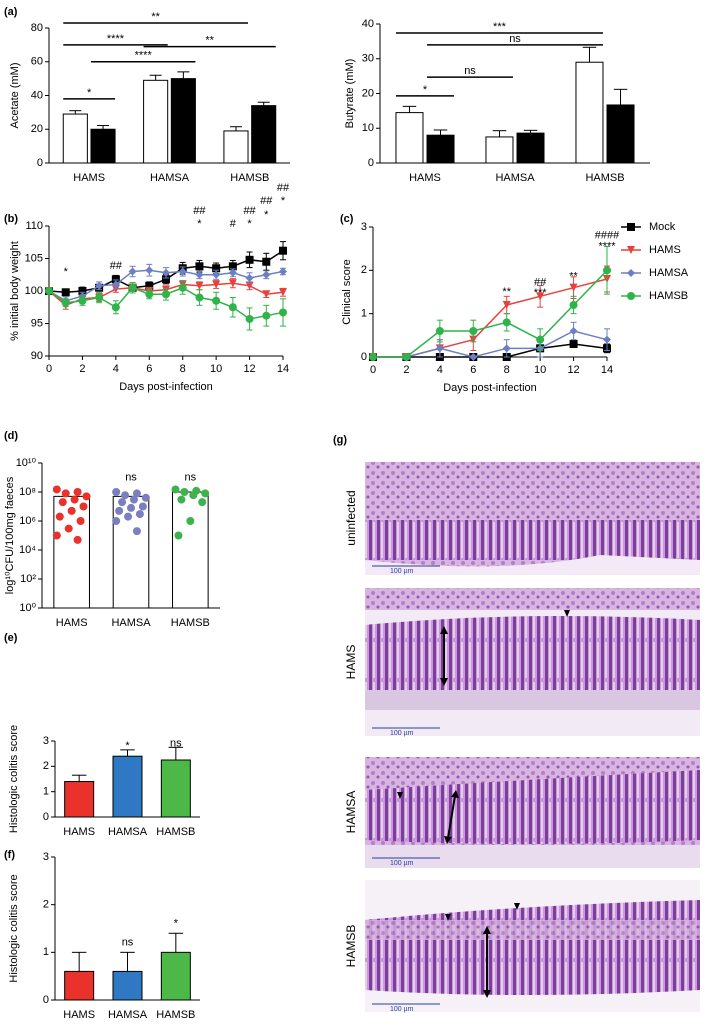 The width and height of the screenshot is (709, 1025). What do you see at coordinates (46, 741) in the screenshot?
I see `y-tick-label: 3` at bounding box center [46, 741].